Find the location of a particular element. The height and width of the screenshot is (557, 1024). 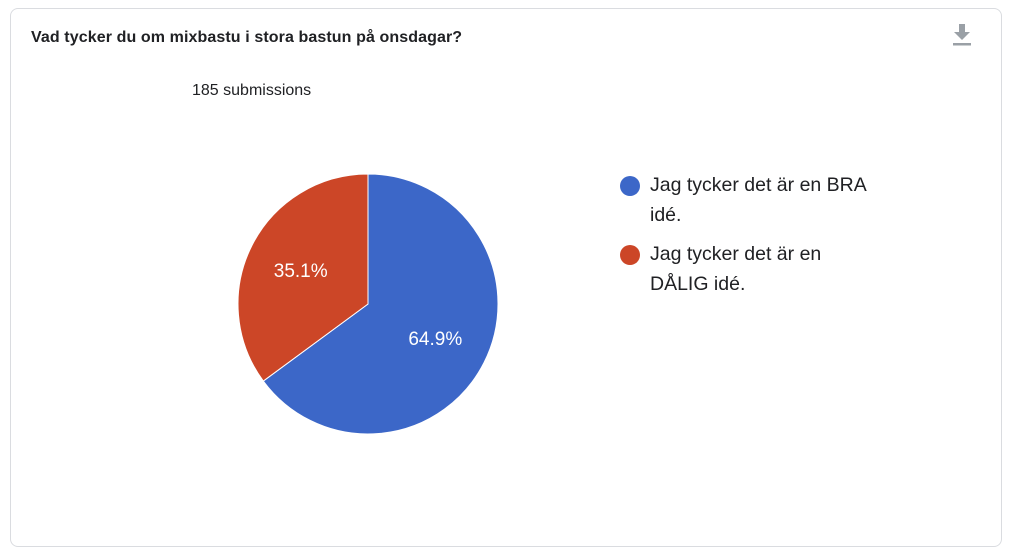

legend-item-2: Jag tycker det är en DÅLIG idé. is located at coordinates (745, 270).